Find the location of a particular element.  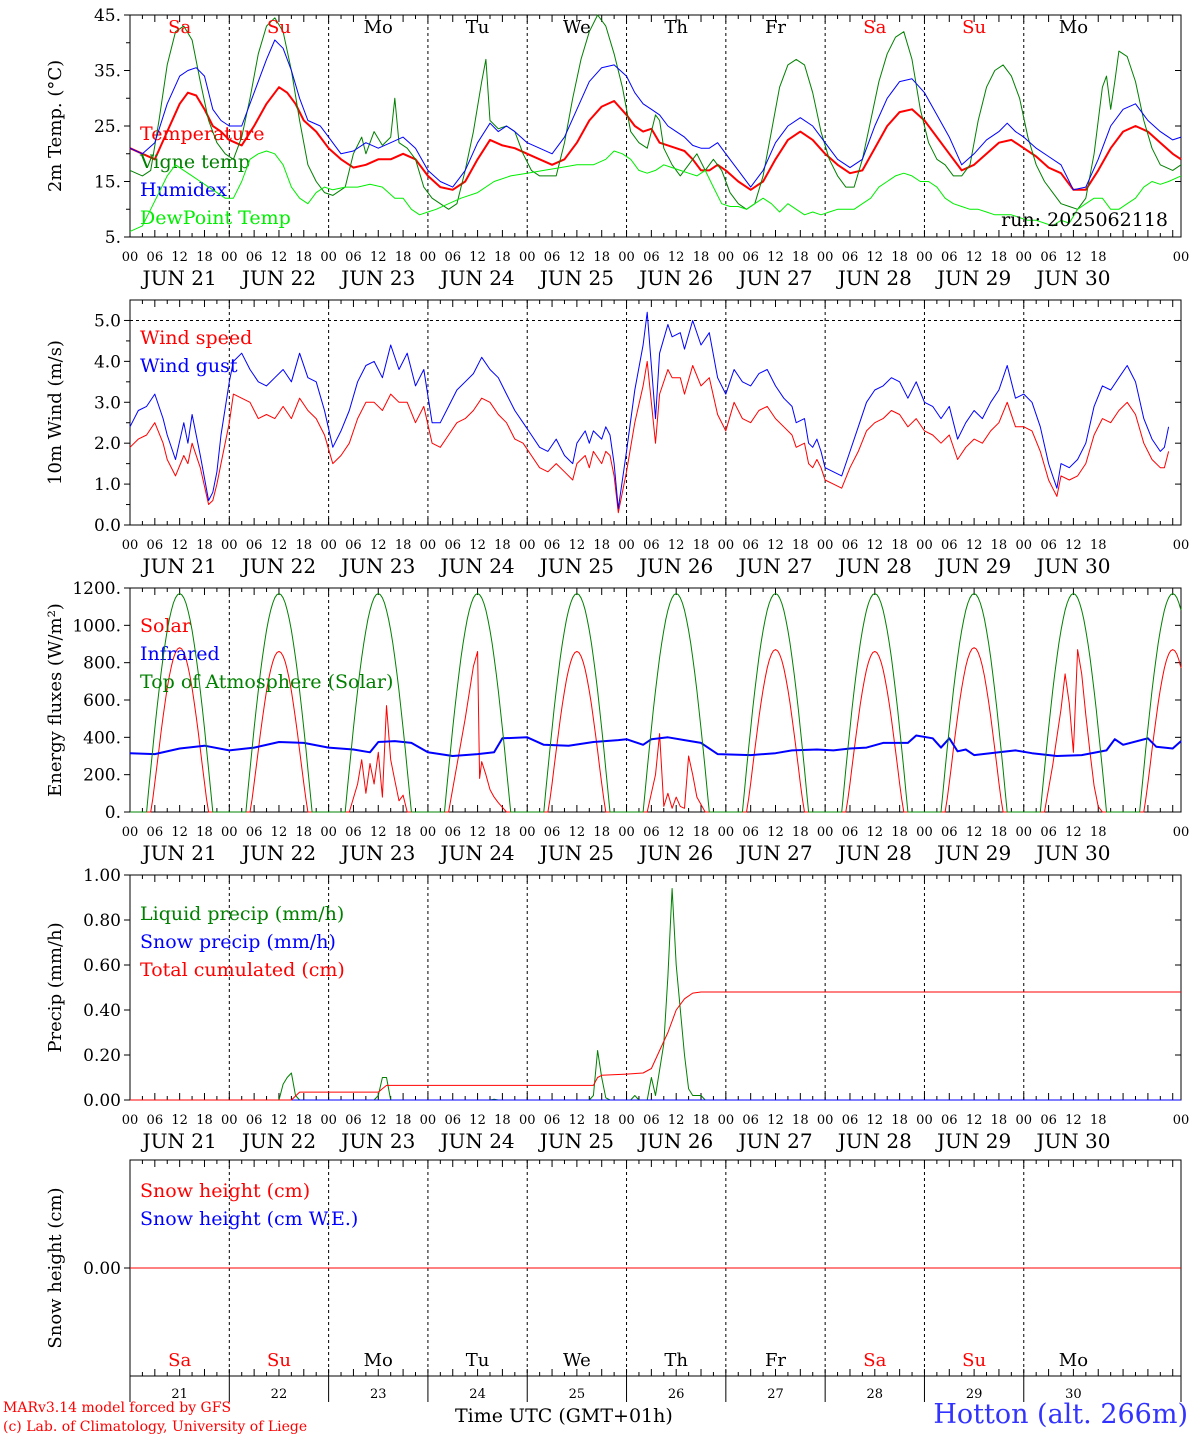

energy-date-label: JUN 23 is located at coordinates (377, 853).